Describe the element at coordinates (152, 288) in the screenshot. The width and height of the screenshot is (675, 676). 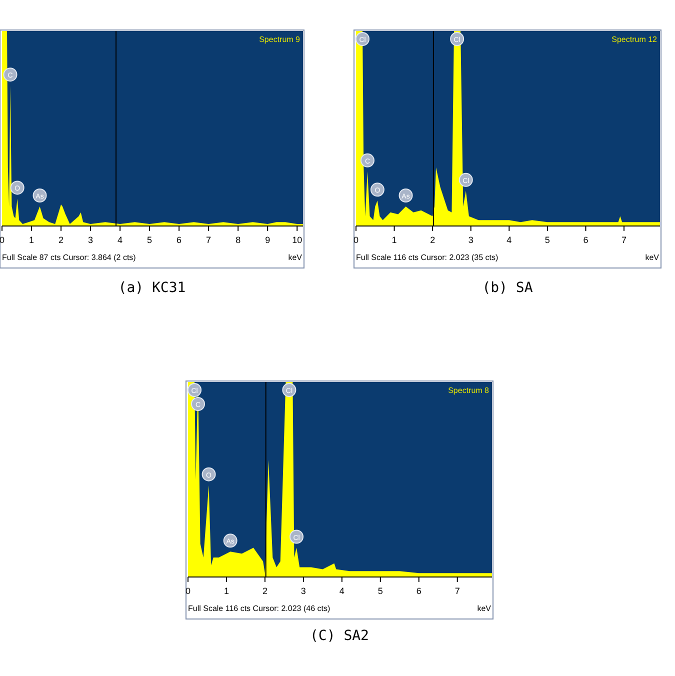
I see `text: (a) KC31` at that location.